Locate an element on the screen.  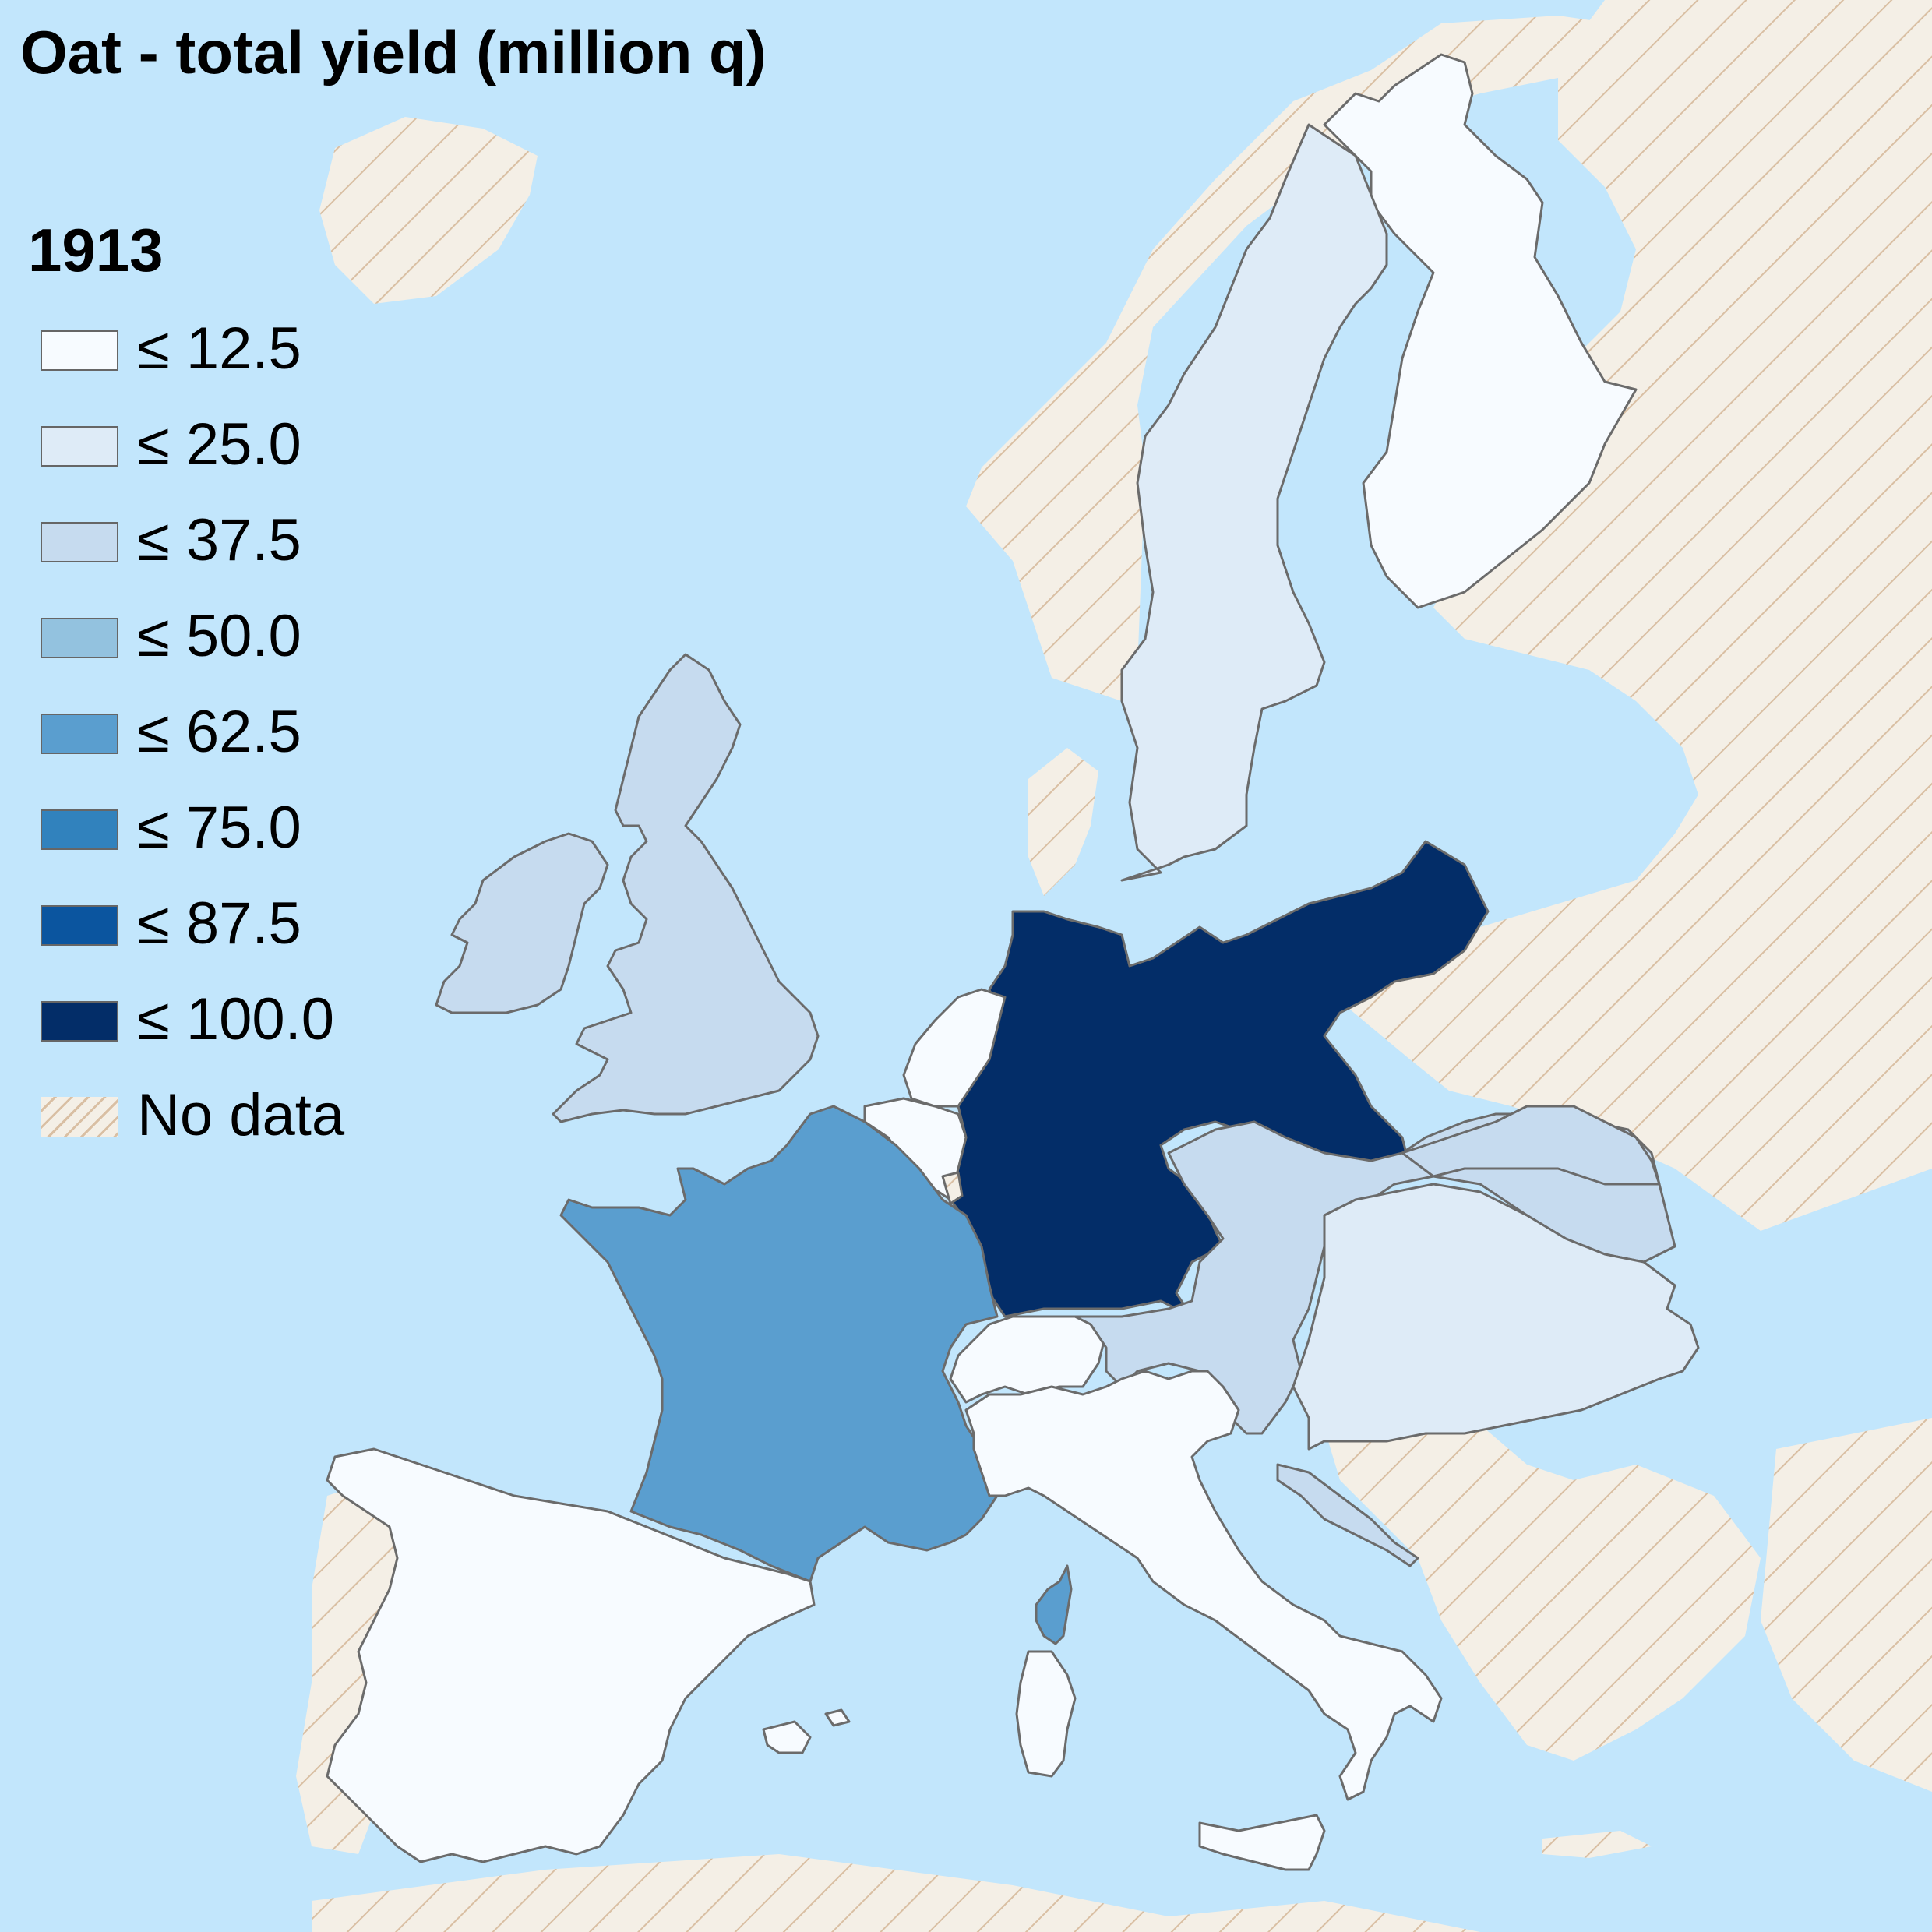
region-france is located at coordinates (779, 1344).